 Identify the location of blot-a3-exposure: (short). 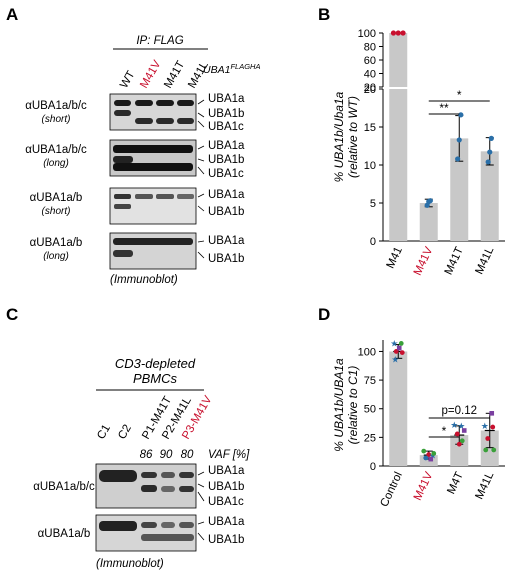
(56, 211).